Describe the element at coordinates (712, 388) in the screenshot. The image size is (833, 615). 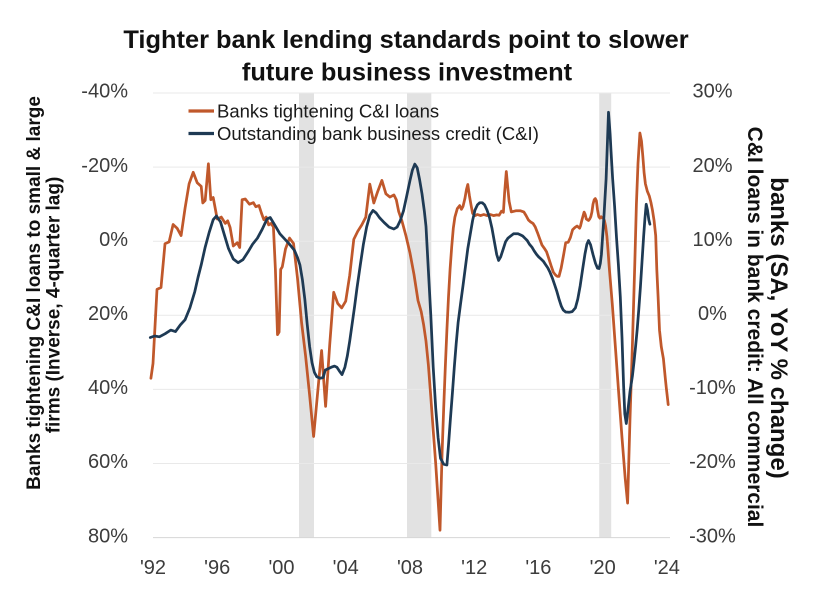
I see `svg-text: -10%` at that location.